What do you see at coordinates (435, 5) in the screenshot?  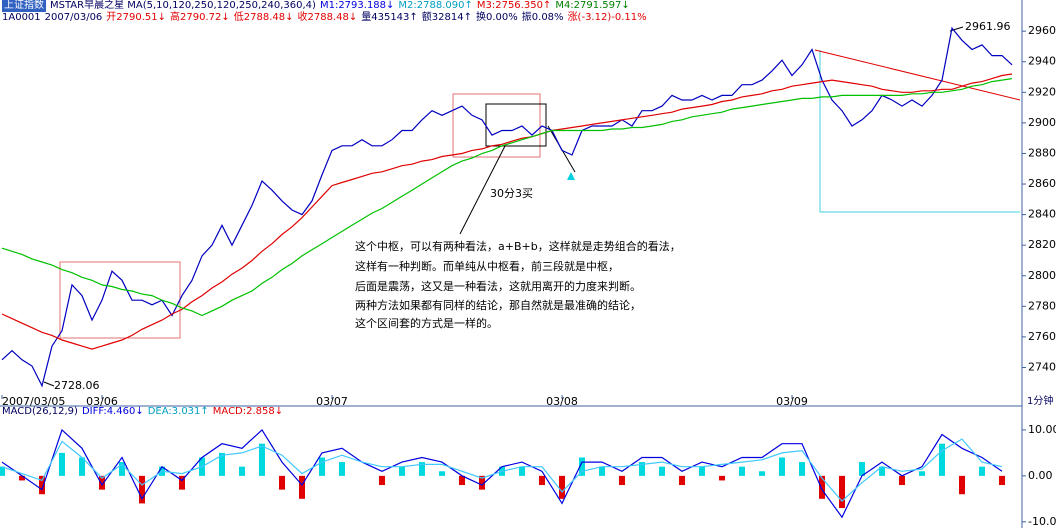 I see `ma-value: M2:2788.090↑` at bounding box center [435, 5].